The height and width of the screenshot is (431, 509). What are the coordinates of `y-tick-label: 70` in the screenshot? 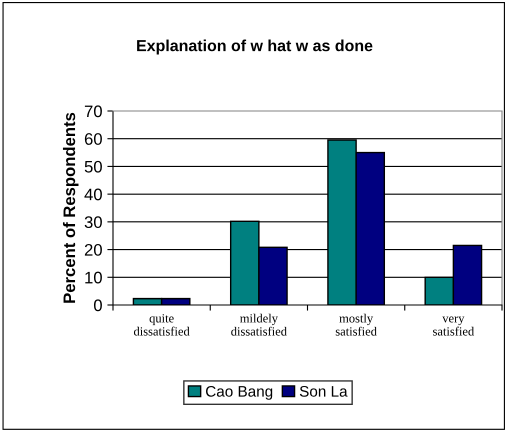 It's located at (93, 111).